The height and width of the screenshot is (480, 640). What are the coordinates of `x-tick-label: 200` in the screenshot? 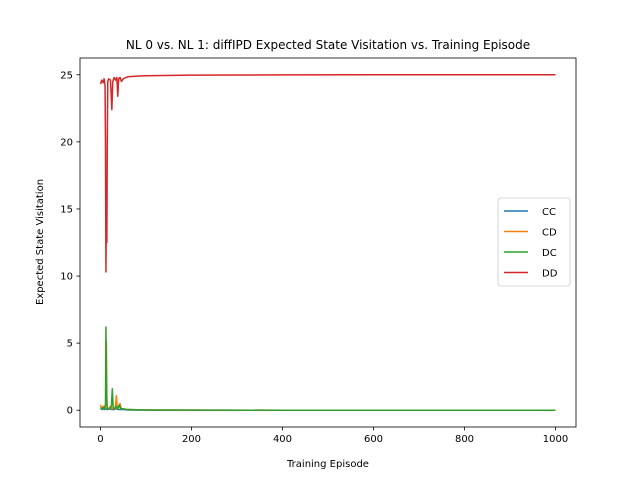 It's located at (191, 439).